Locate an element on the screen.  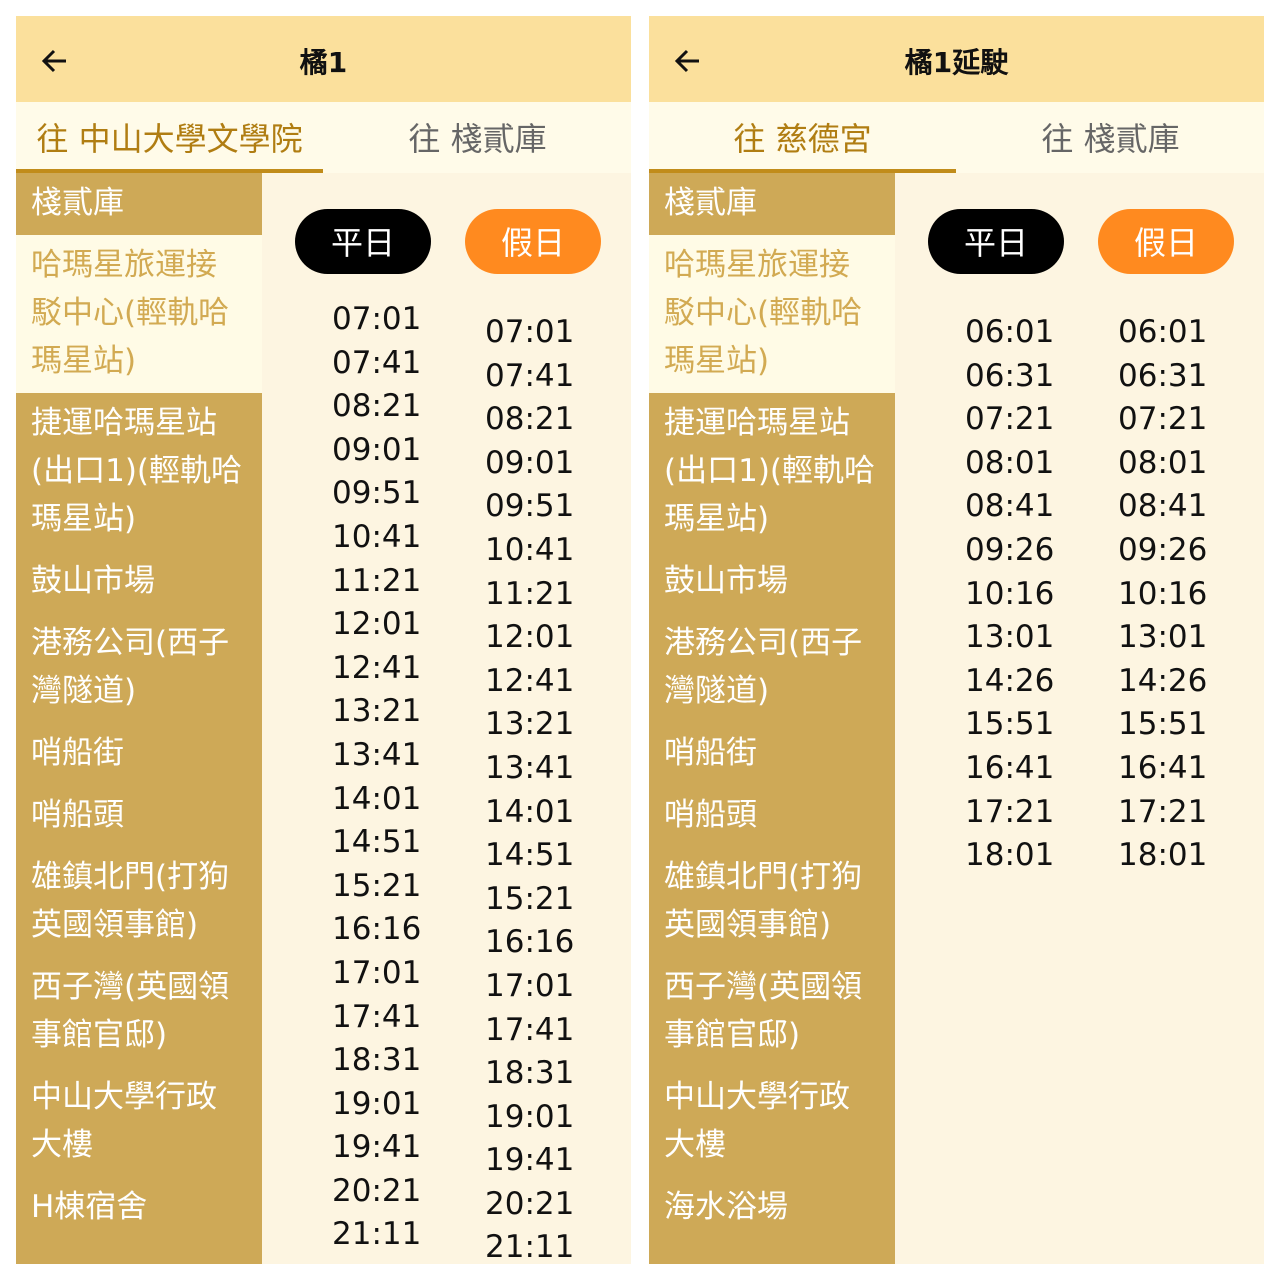
departure-time: 09:01 is located at coordinates (530, 462).